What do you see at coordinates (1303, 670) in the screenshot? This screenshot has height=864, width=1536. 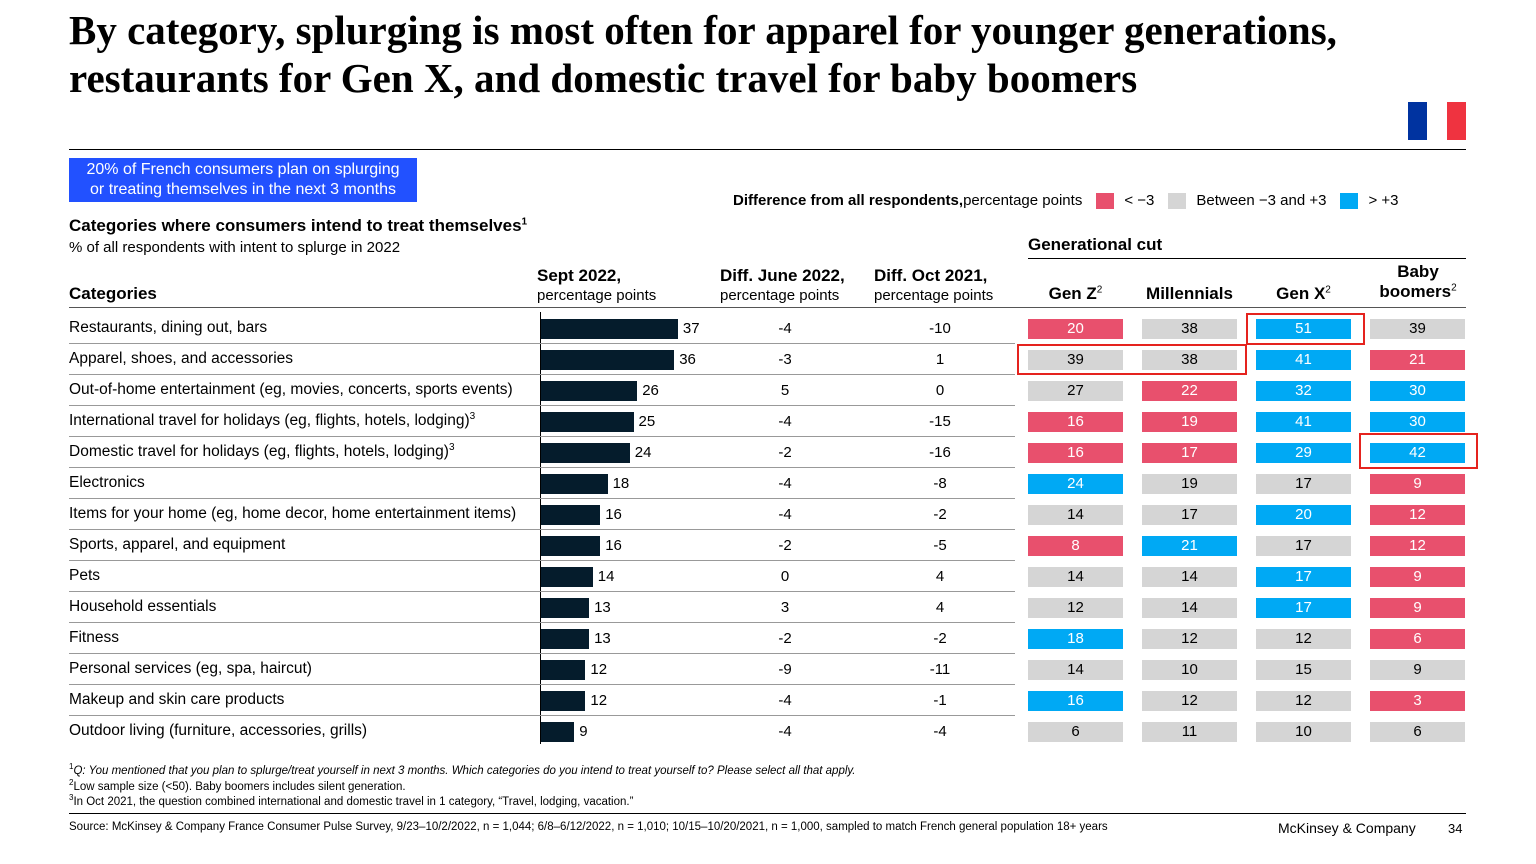 I see `gen-cell-genx: 15` at bounding box center [1303, 670].